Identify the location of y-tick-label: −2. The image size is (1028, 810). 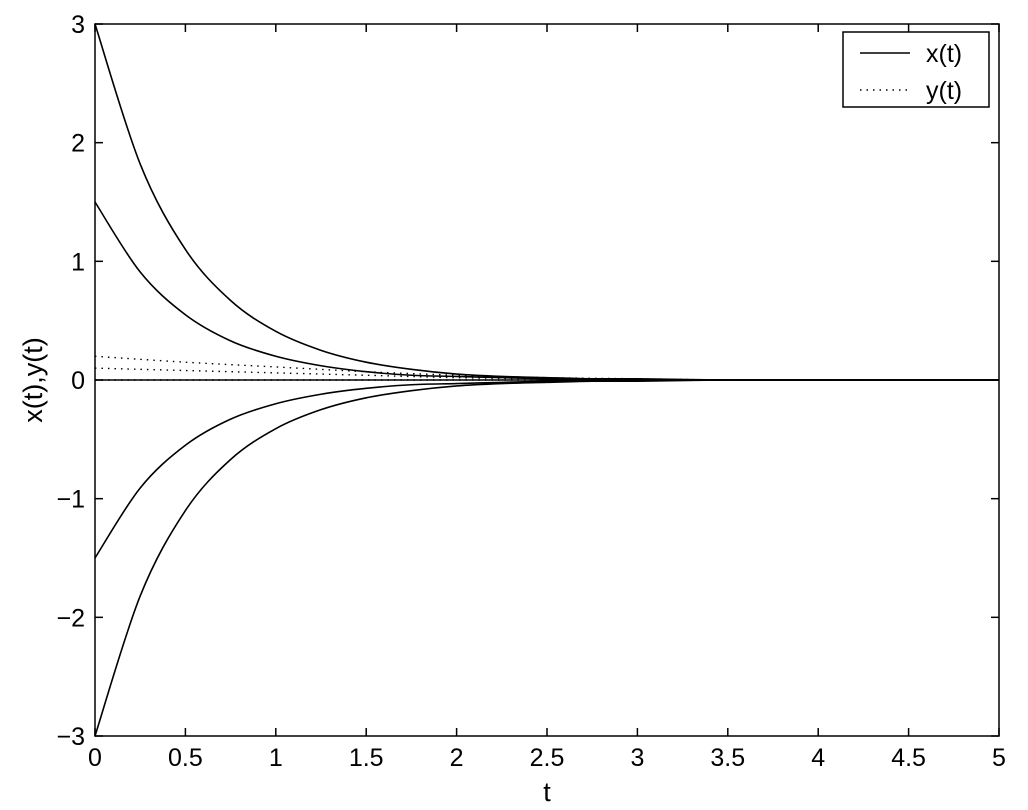
(70, 618).